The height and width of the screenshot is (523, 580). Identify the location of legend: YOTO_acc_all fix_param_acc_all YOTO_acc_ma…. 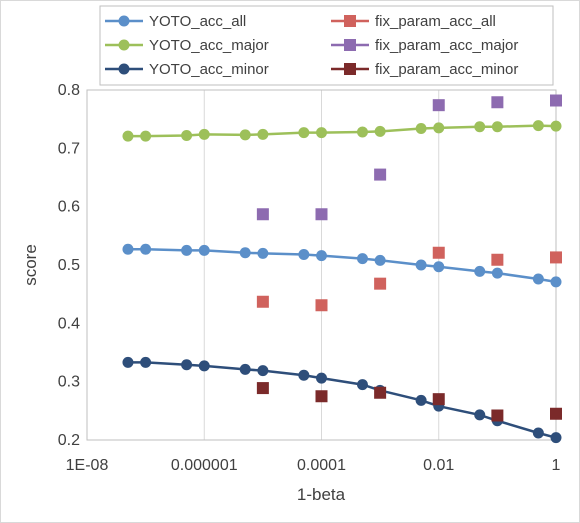
(326, 45).